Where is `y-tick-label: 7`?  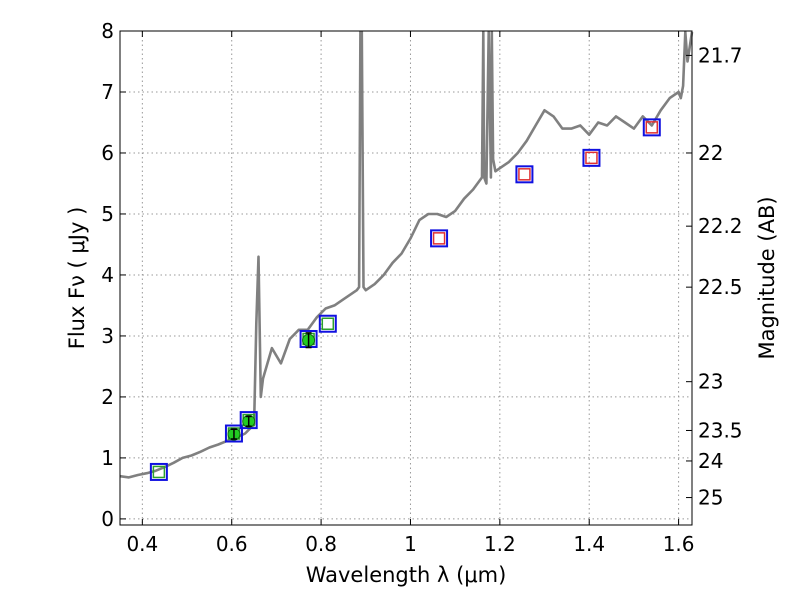 y-tick-label: 7 is located at coordinates (107, 92).